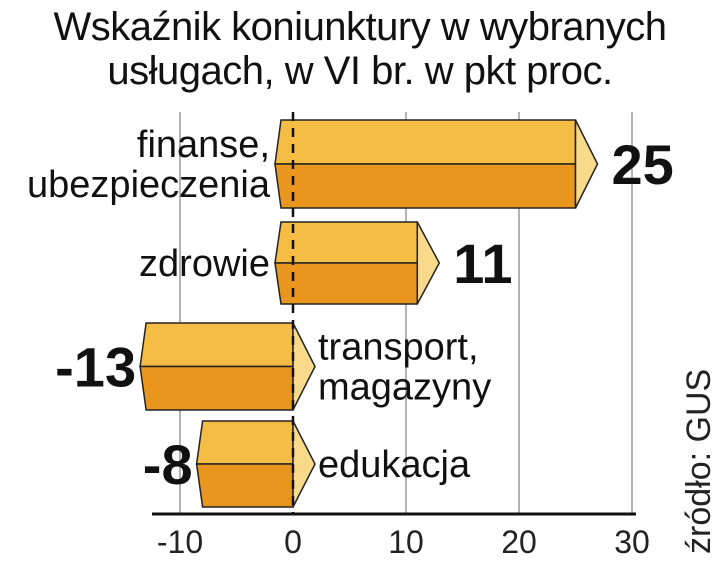  I want to click on category-label: zdrowie, so click(204, 264).